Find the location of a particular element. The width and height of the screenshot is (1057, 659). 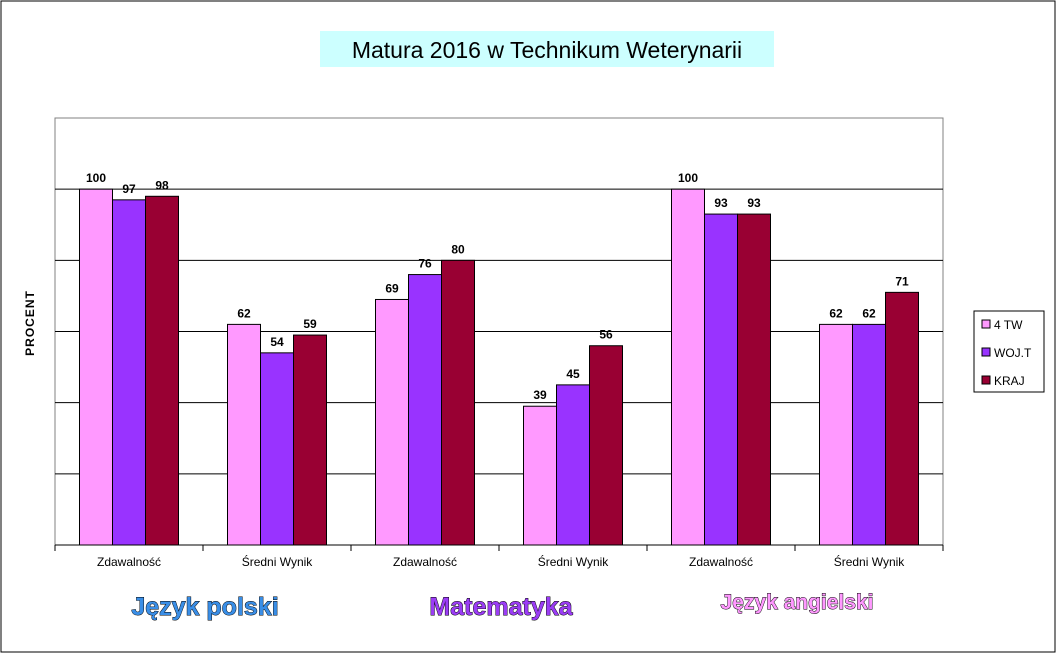

subject-label: Język angielski is located at coordinates (797, 602).